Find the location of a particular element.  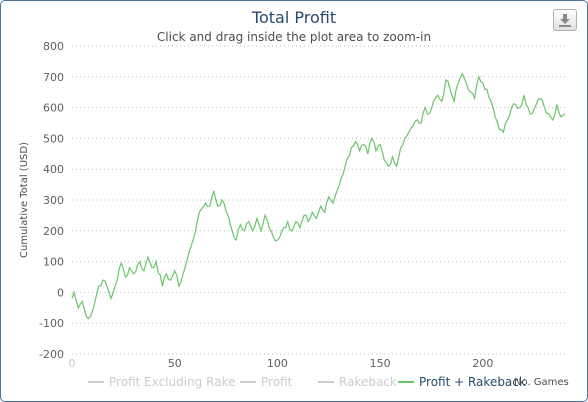

download-icon is located at coordinates (565, 20).